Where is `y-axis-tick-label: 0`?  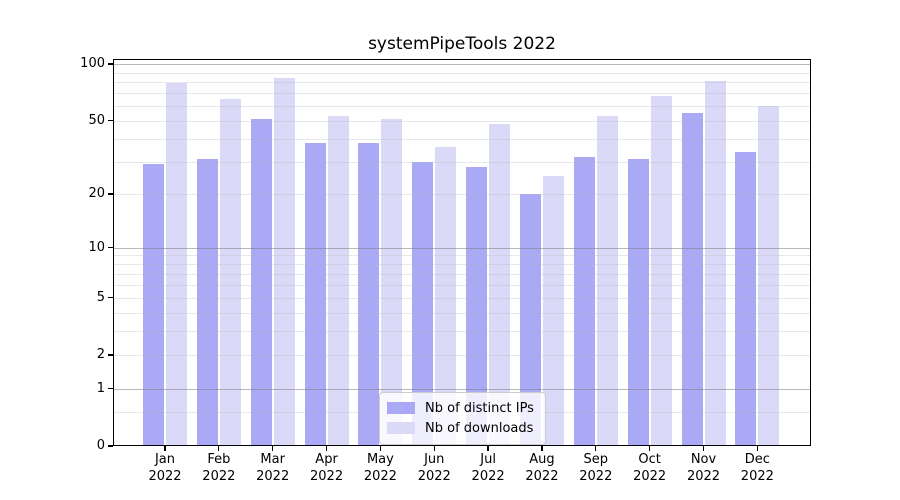 y-axis-tick-label: 0 is located at coordinates (100, 445).